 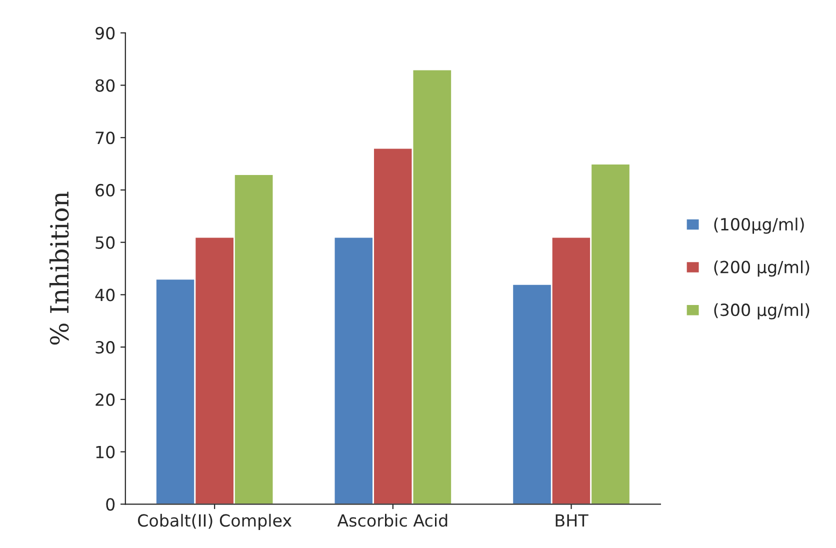 I want to click on y-axis-title: % Inhibition, so click(x=59, y=268).